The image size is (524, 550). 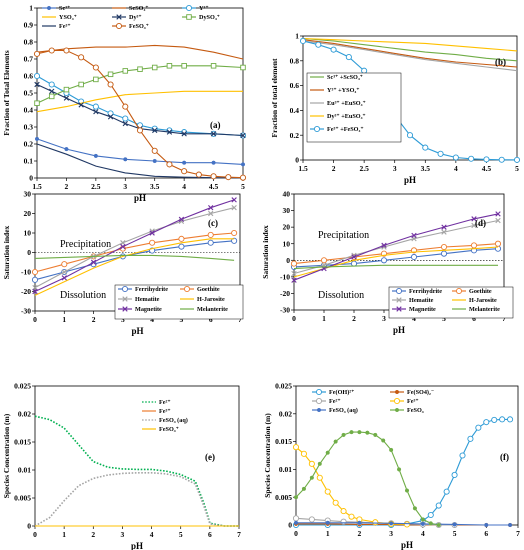 I want to click on series-FeSO₄ (aq), so click(x=403, y=524).